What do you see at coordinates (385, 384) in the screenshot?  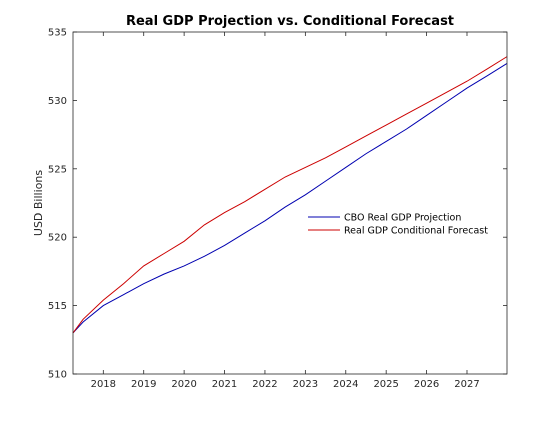 I see `x-tick-label: 2025` at bounding box center [385, 384].